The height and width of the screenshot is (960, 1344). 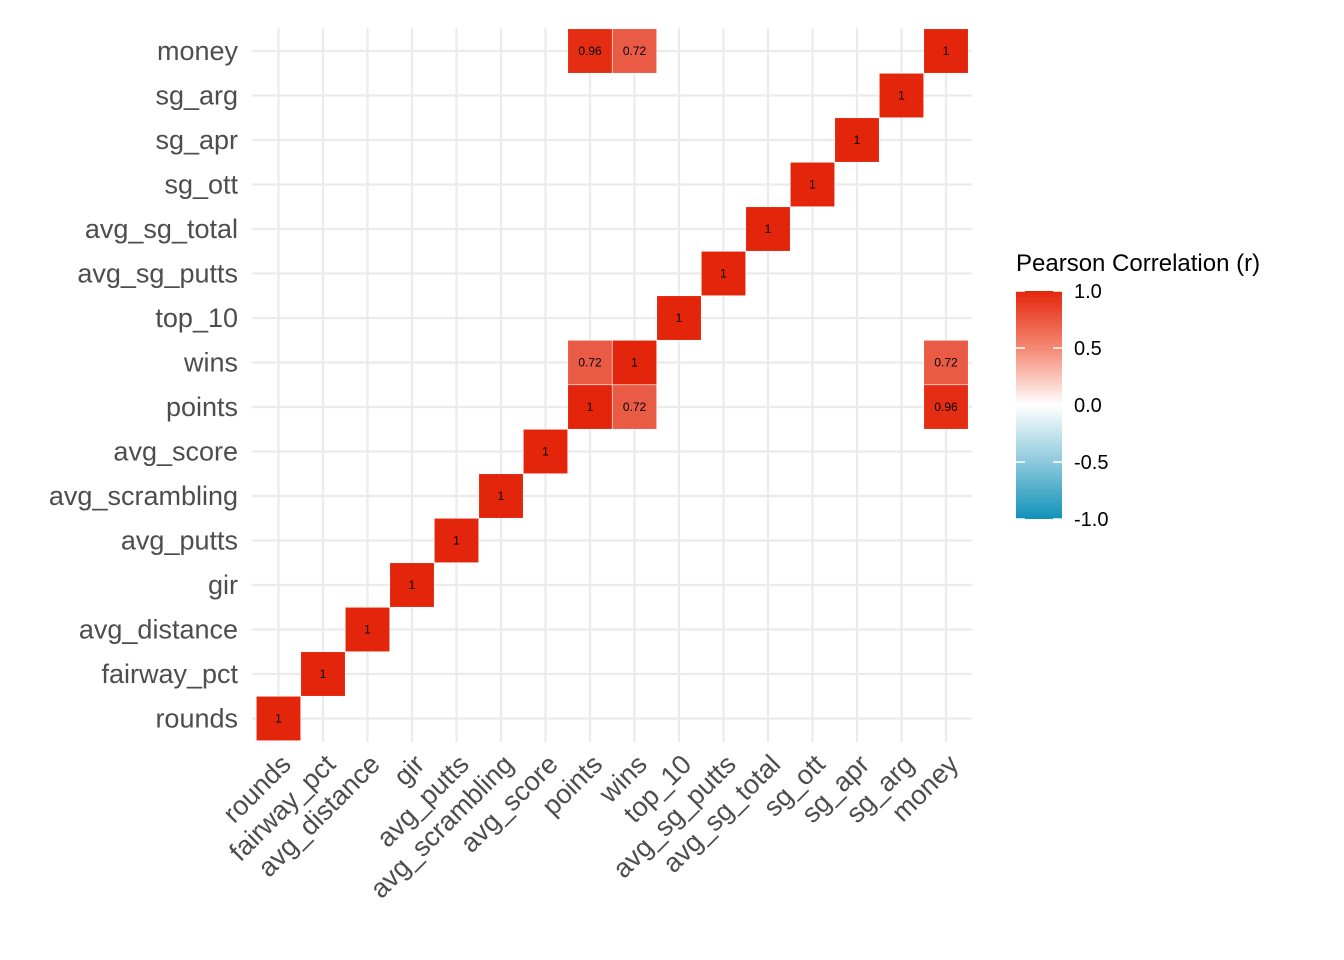 I want to click on cell-label-gir-gir: 1, so click(x=412, y=585).